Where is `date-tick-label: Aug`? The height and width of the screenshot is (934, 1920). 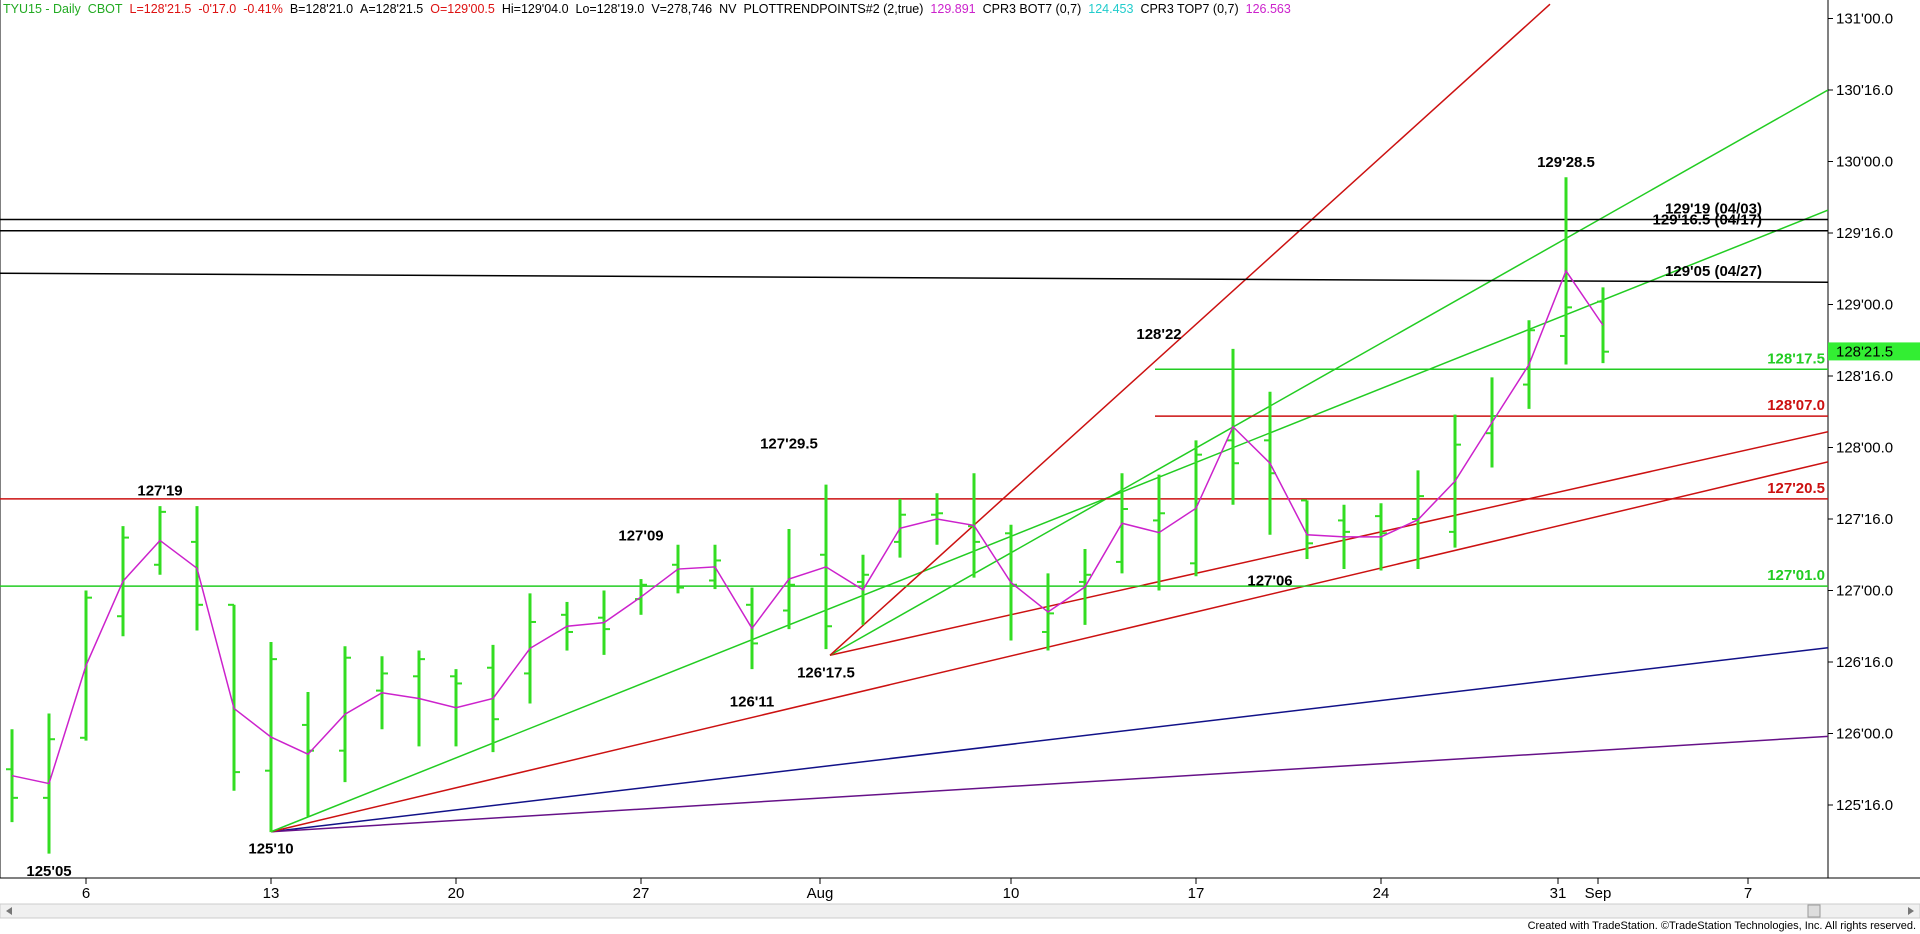
date-tick-label: Aug is located at coordinates (820, 893).